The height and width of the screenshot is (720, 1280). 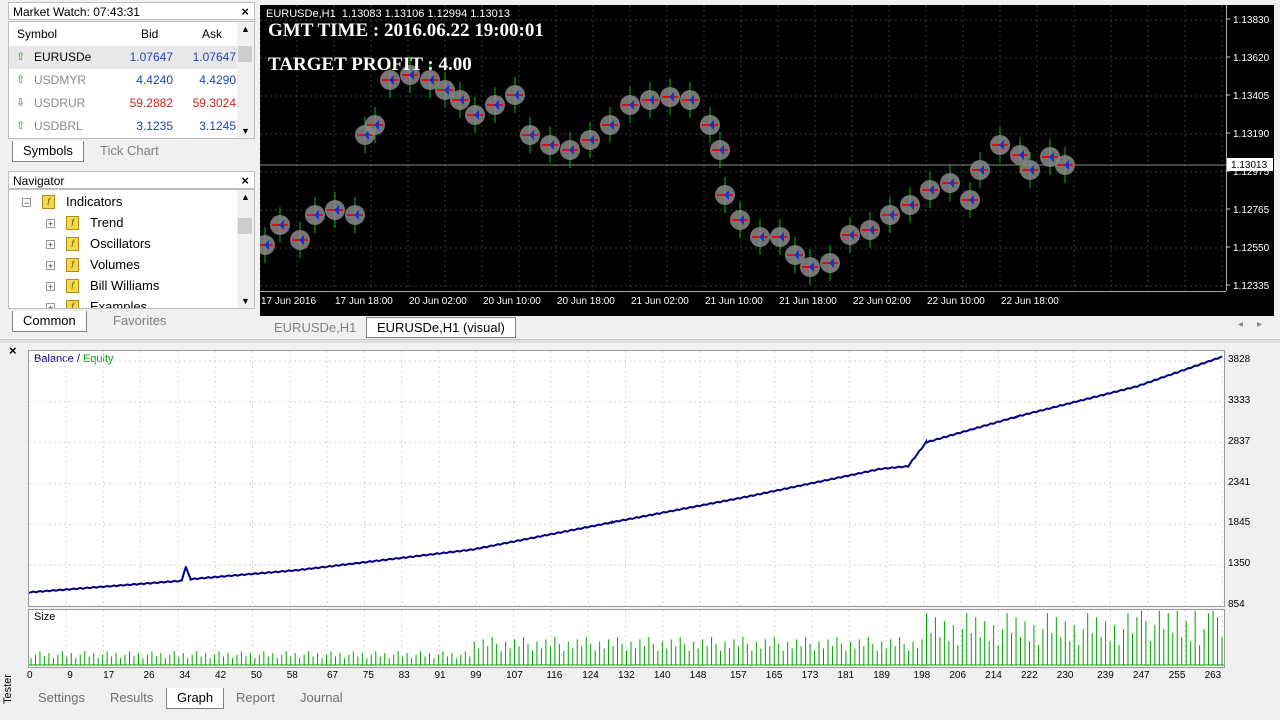 What do you see at coordinates (26, 203) in the screenshot?
I see `collapse-icon: −` at bounding box center [26, 203].